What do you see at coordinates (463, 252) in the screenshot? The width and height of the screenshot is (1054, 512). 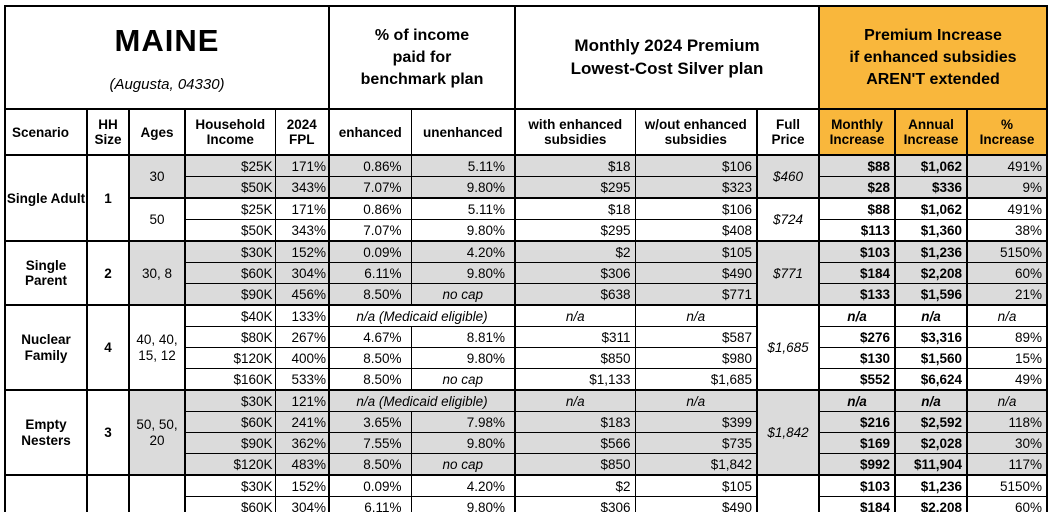 I see `cell-unenhanced-pct: 4.20%` at bounding box center [463, 252].